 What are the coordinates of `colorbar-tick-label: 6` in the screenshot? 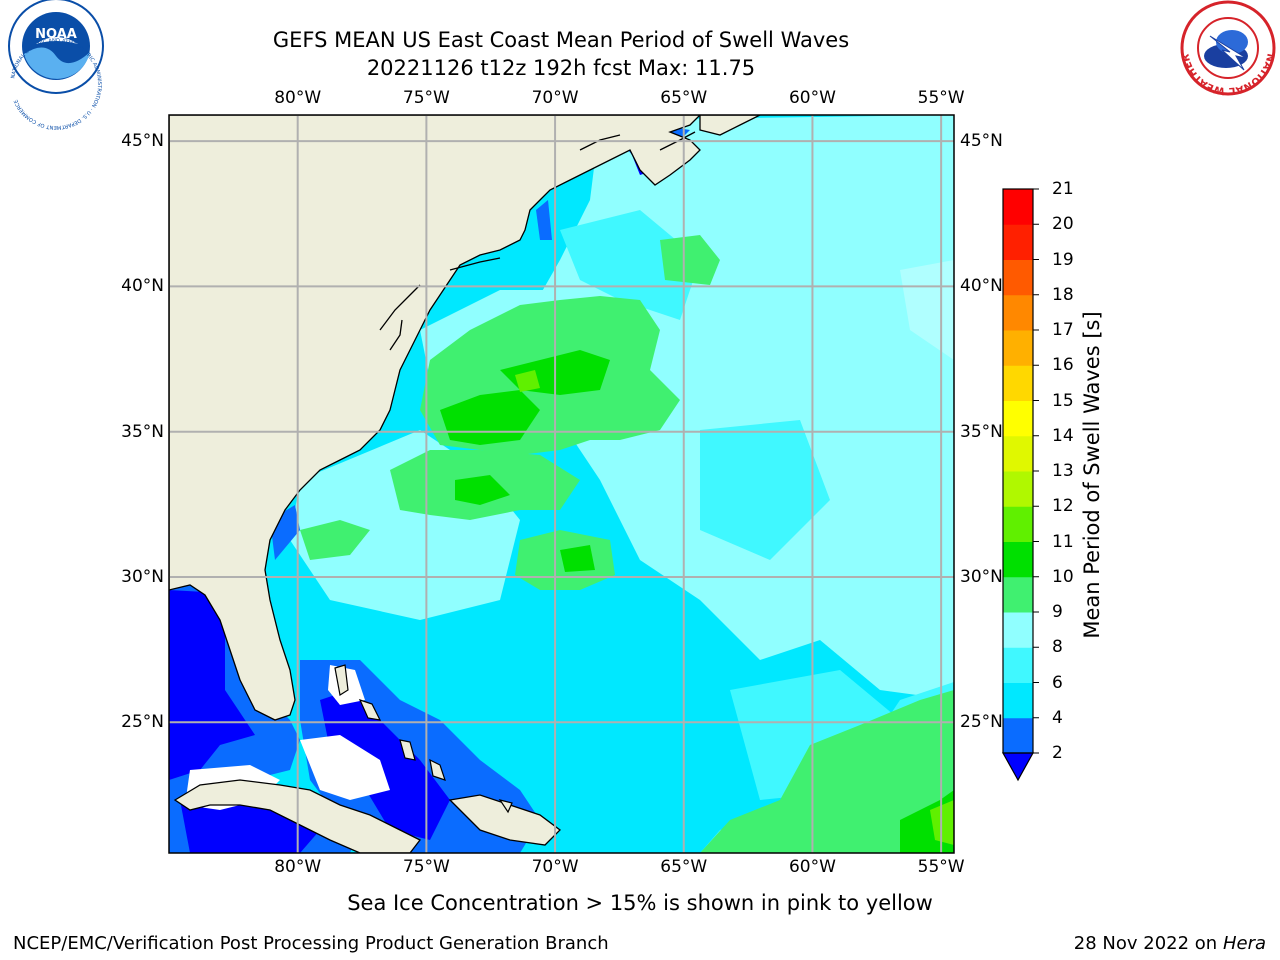 It's located at (1057, 682).